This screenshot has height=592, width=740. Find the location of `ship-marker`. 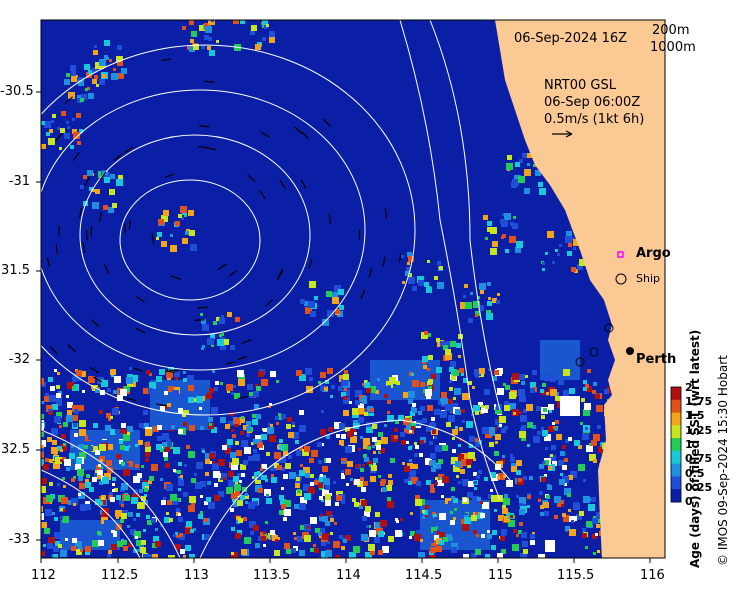

ship-marker is located at coordinates (621, 279).